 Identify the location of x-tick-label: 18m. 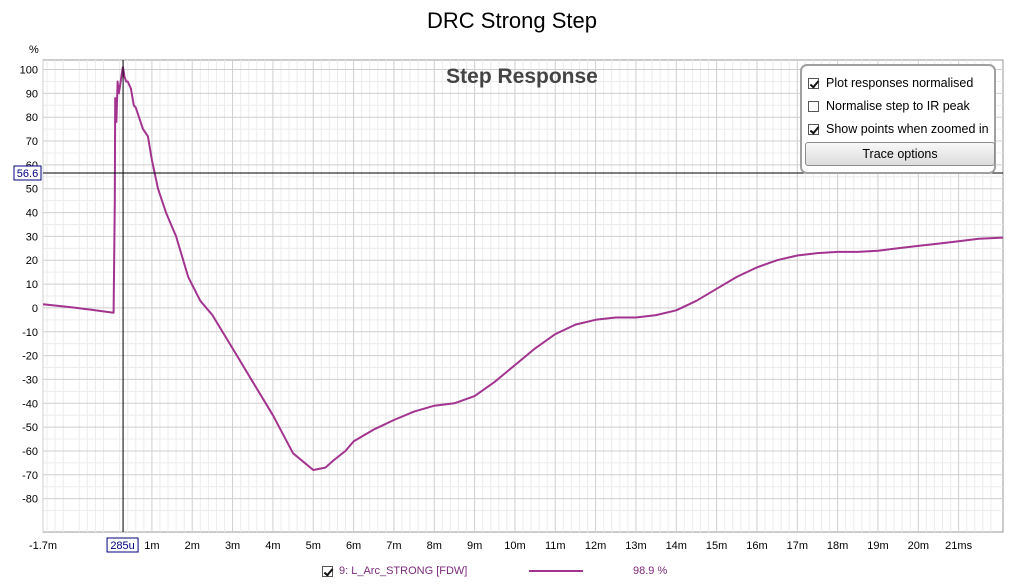
(837, 546).